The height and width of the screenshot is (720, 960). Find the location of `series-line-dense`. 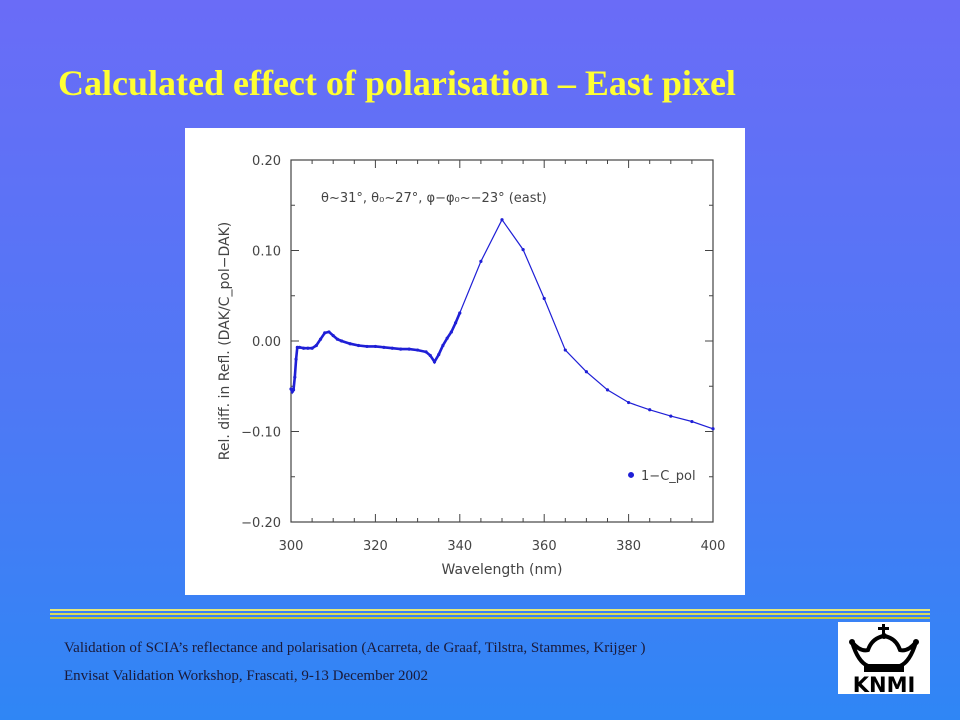

series-line-dense is located at coordinates (375, 353).